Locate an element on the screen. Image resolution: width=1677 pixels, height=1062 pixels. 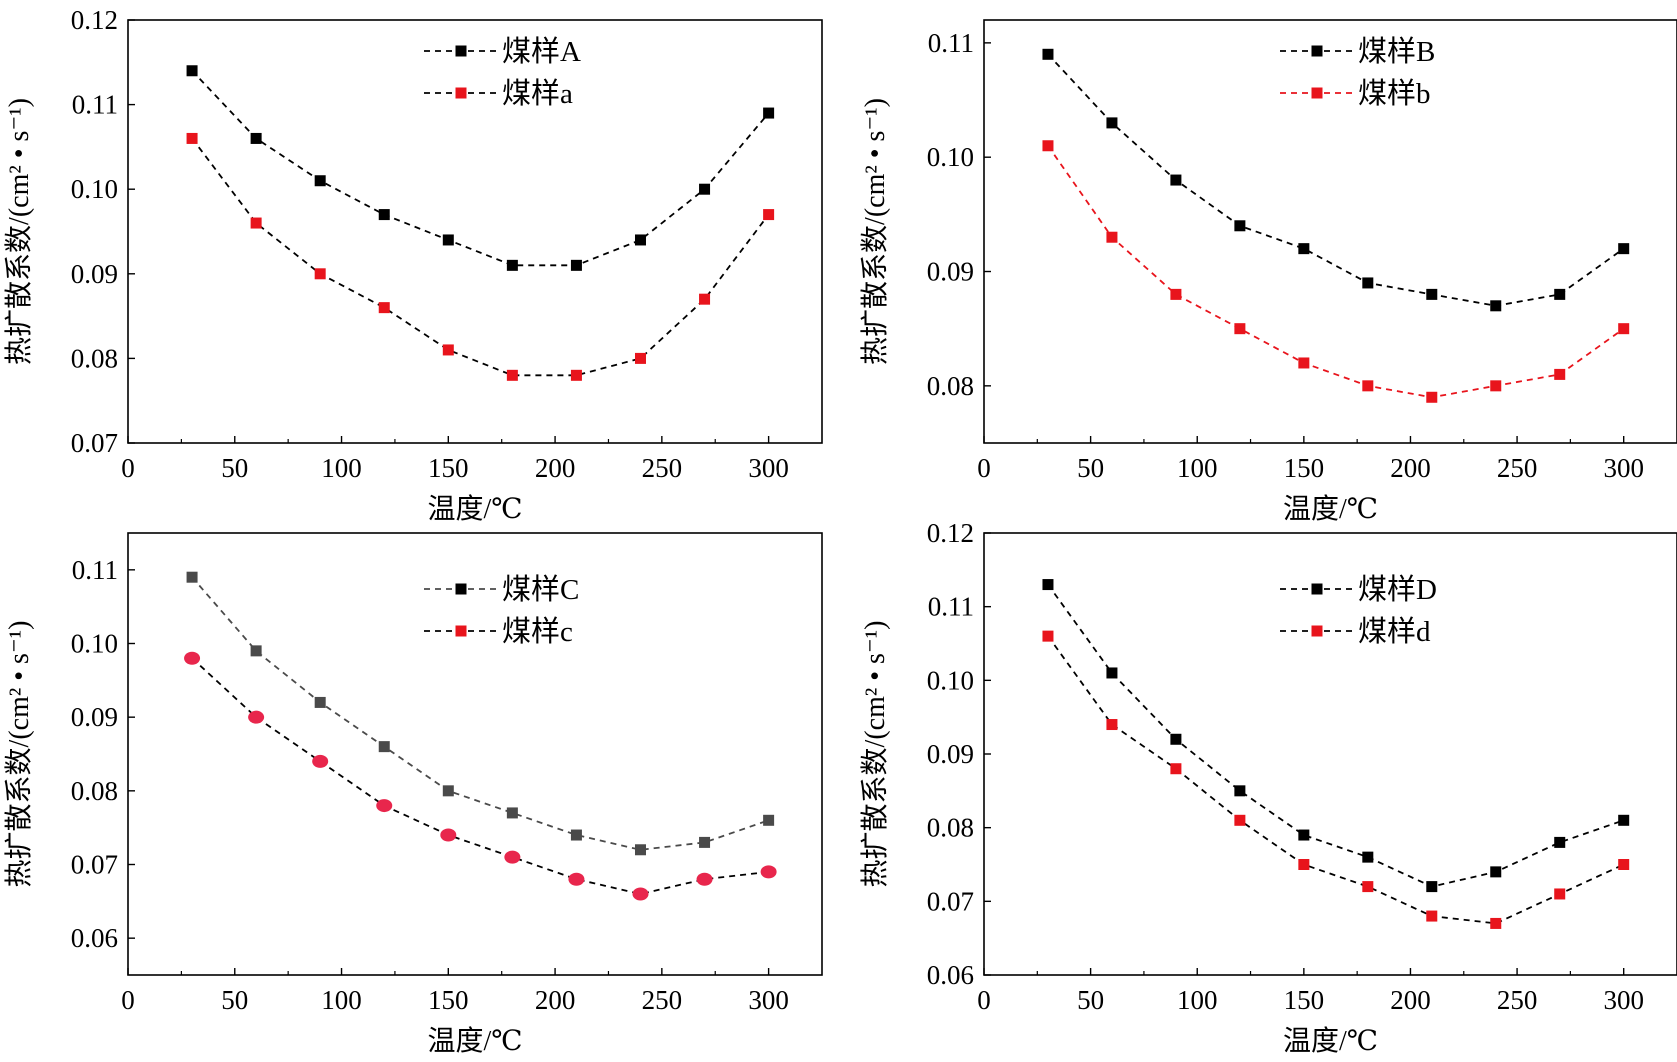
y-tick-label: 0.10 is located at coordinates (94, 644).